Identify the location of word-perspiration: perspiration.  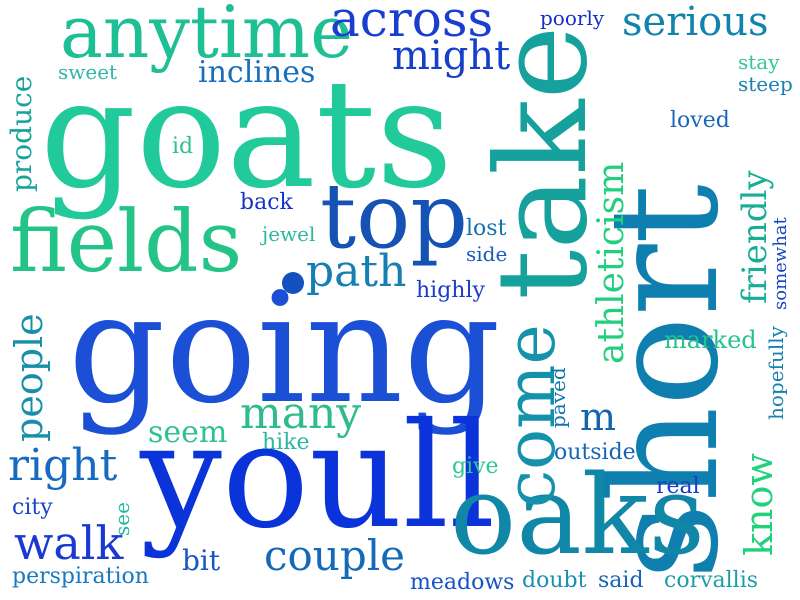
(80, 576).